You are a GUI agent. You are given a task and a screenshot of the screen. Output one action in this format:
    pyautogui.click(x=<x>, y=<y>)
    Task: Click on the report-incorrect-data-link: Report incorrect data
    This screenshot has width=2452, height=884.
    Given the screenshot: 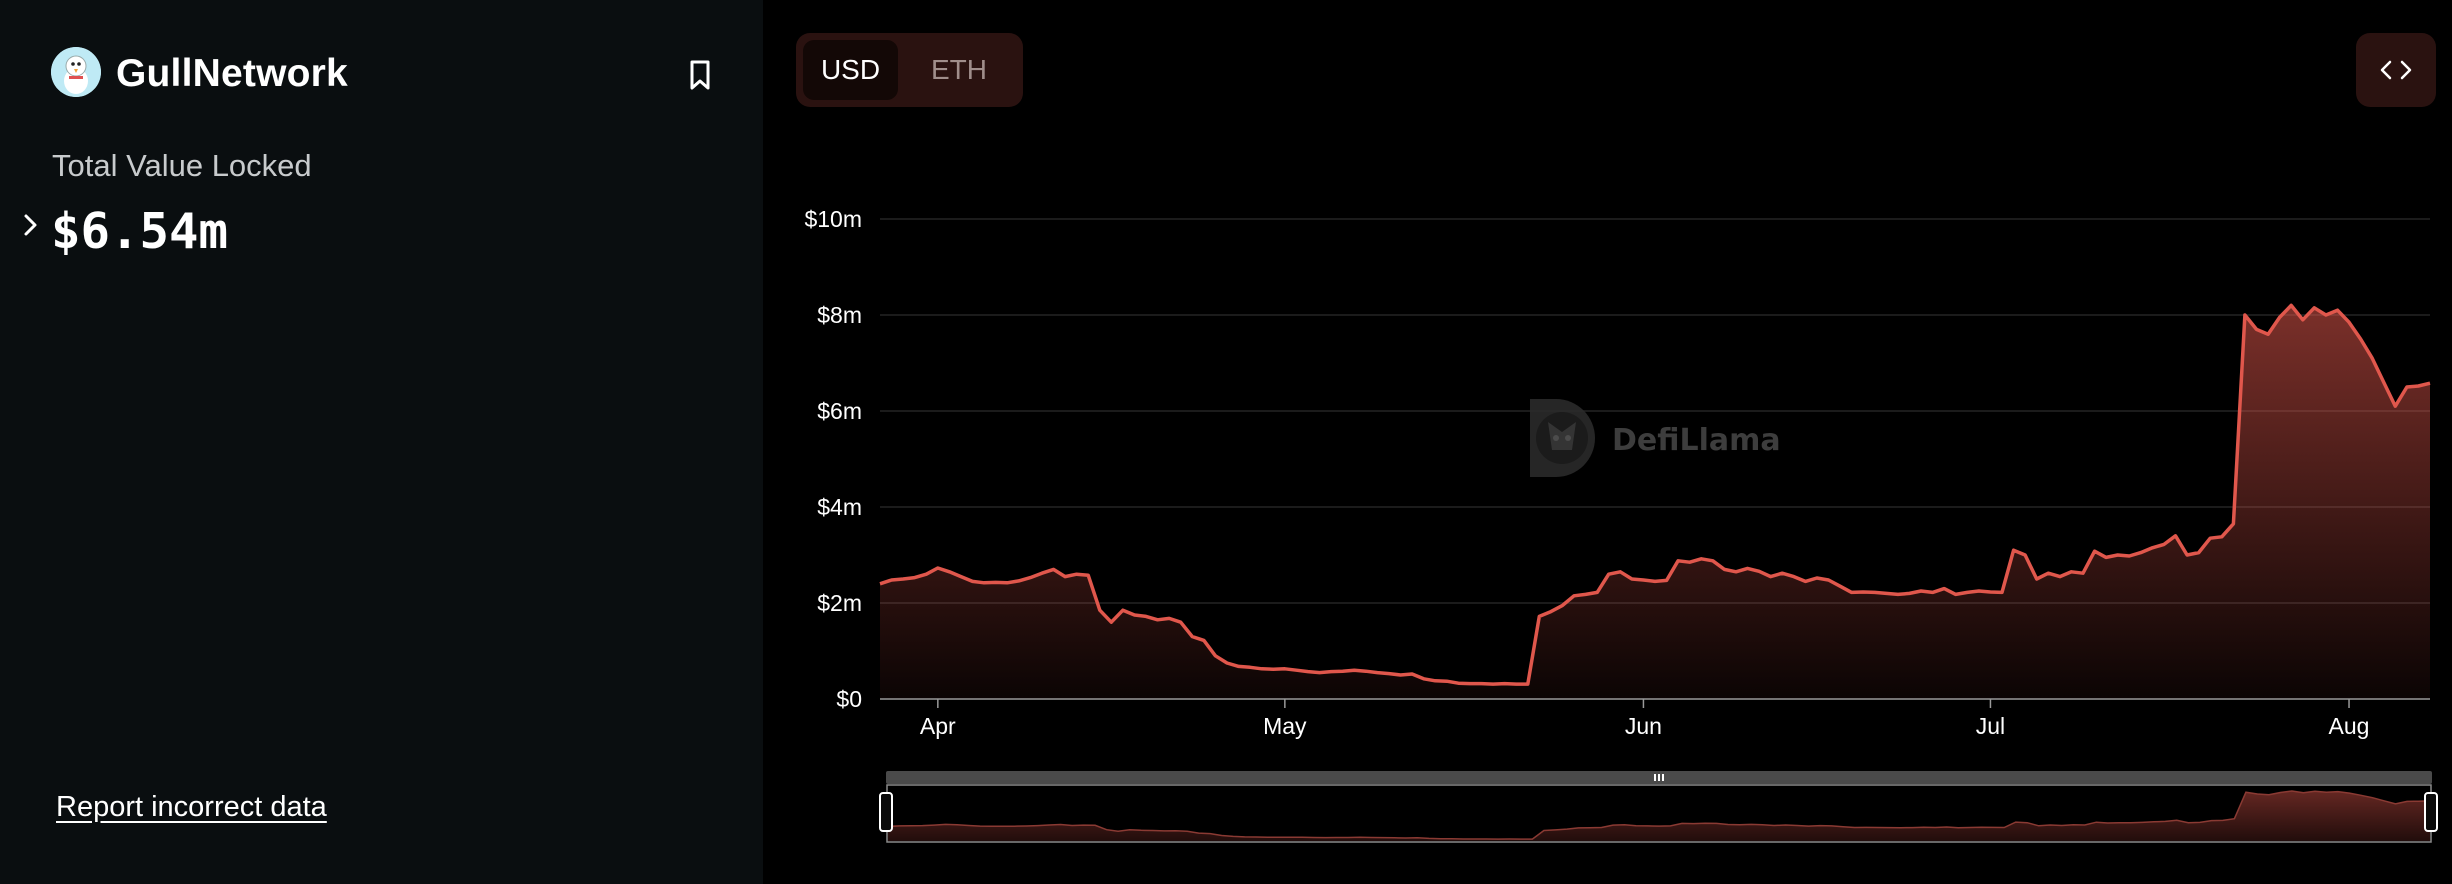 What is the action you would take?
    pyautogui.click(x=191, y=807)
    